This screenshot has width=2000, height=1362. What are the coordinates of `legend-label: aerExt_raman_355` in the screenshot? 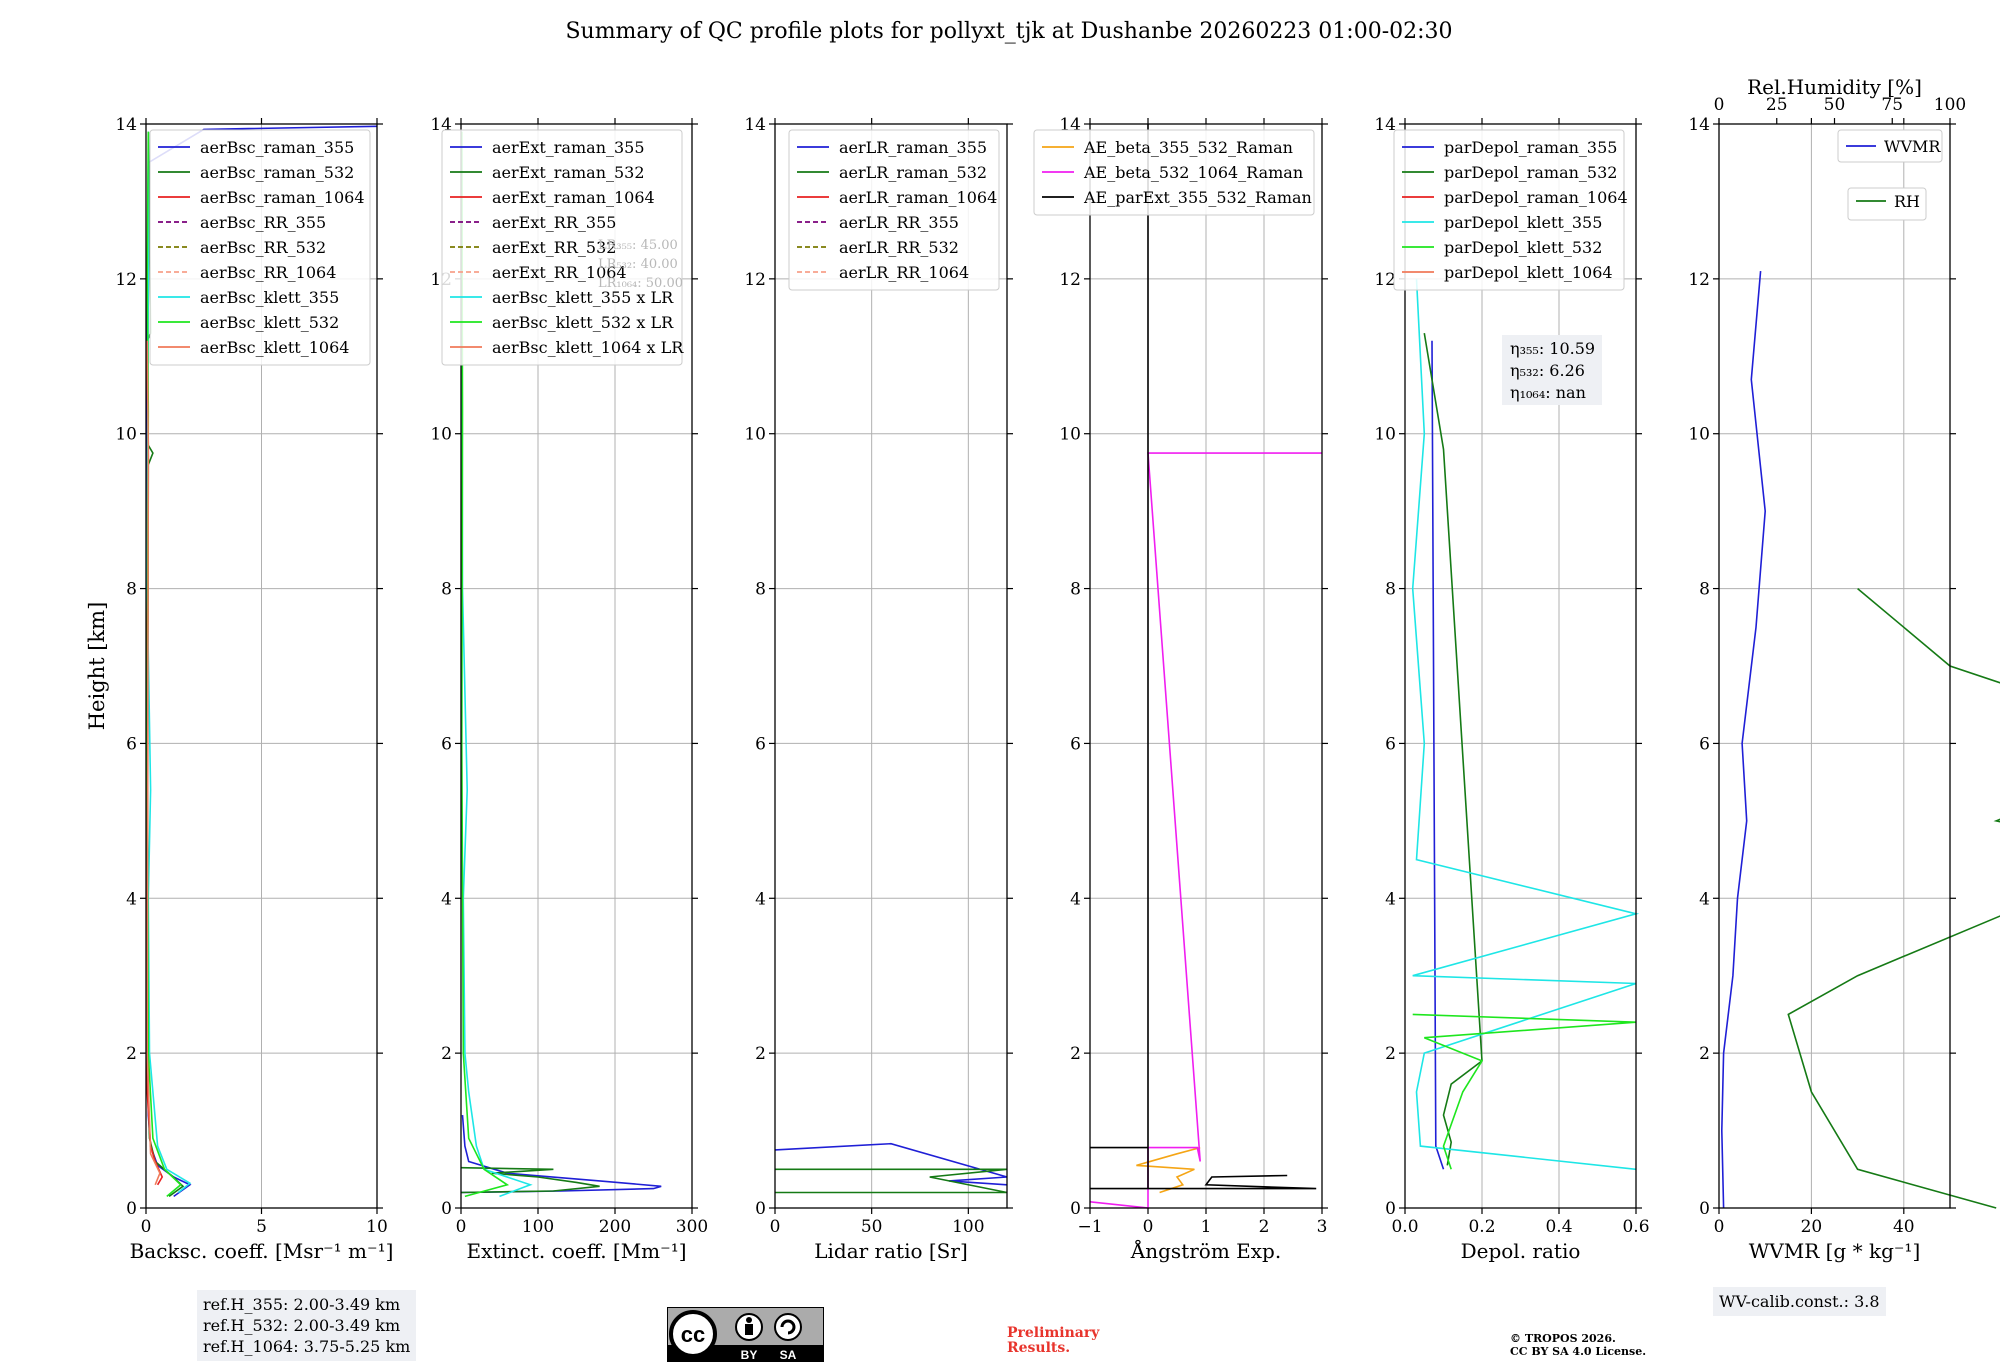 It's located at (568, 147).